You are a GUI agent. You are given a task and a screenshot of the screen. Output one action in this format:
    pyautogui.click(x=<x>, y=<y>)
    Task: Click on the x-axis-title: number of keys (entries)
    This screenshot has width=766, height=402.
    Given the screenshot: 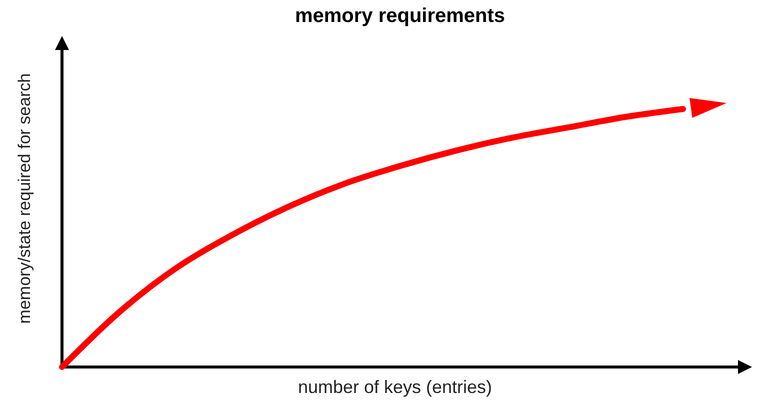 What is the action you would take?
    pyautogui.click(x=395, y=387)
    